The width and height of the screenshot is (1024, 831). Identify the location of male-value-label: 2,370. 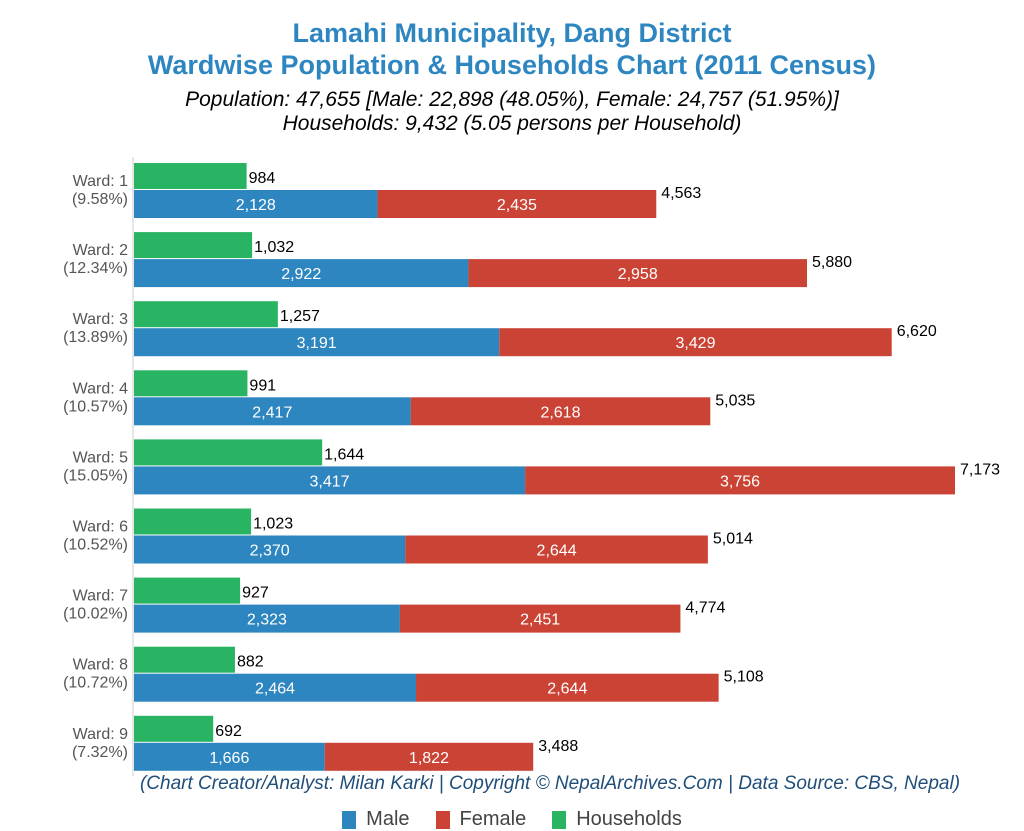
(270, 551).